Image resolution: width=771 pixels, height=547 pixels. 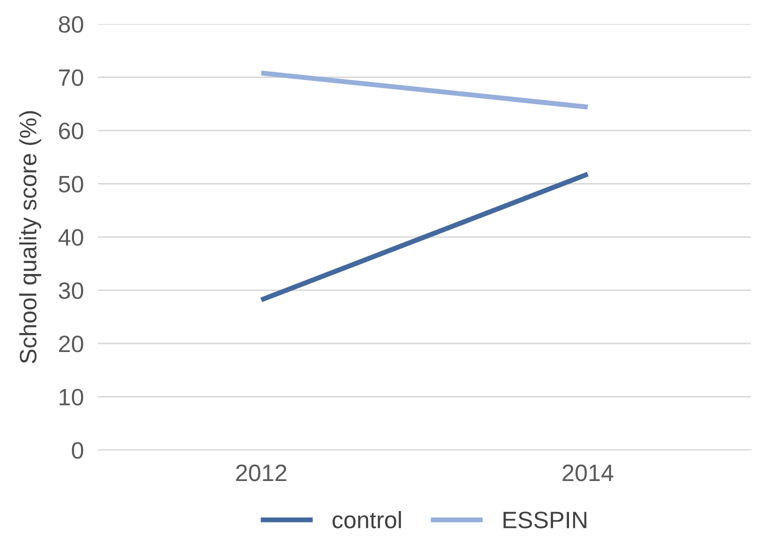 I want to click on y-tick-label: 20, so click(x=71, y=344).